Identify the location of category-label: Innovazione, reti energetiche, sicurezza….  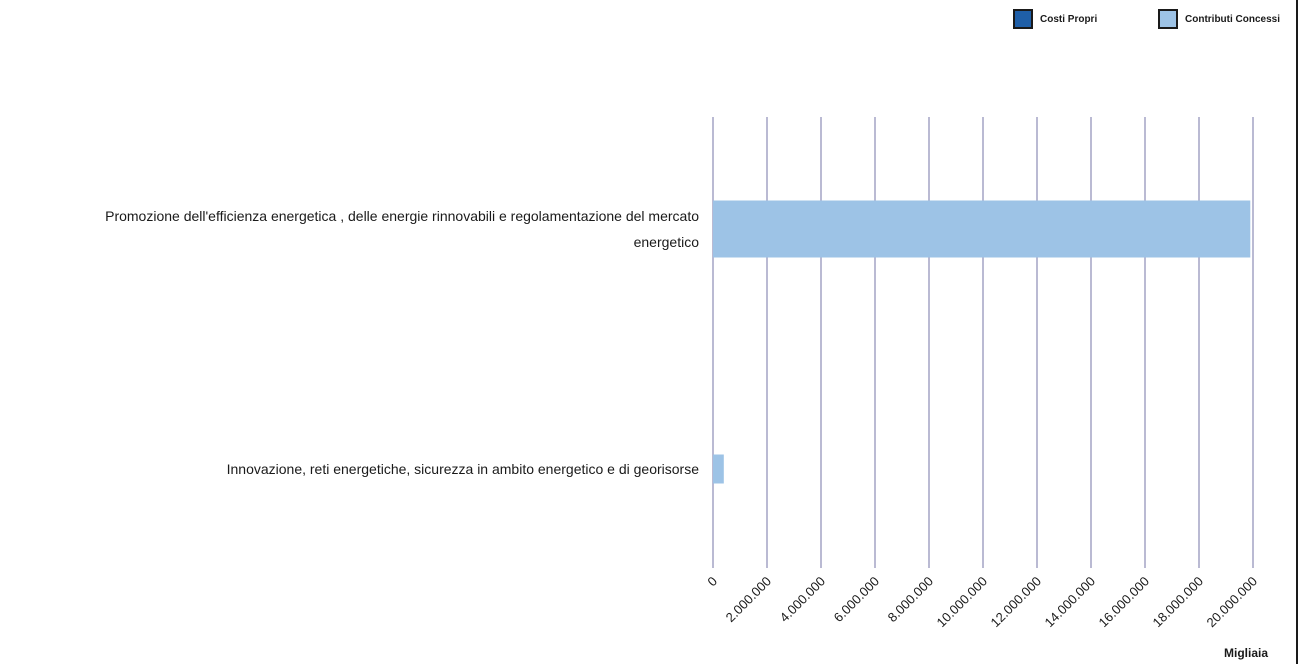
(463, 469).